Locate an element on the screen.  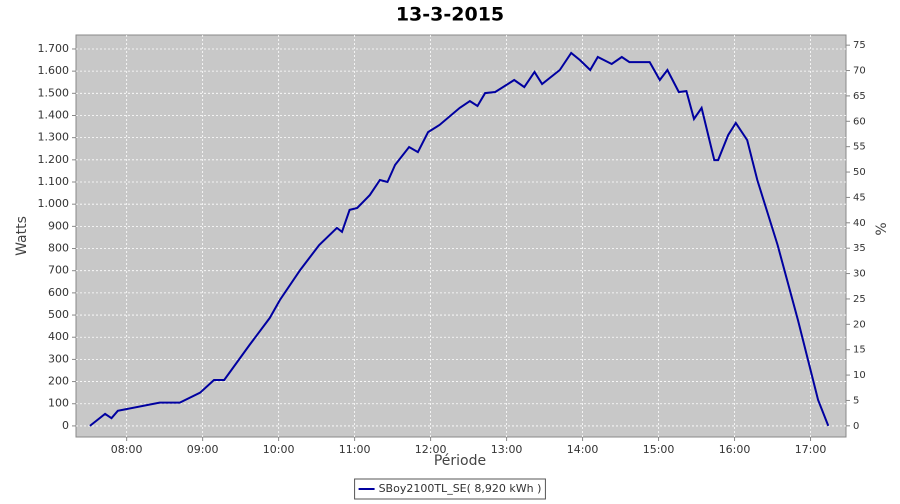
y2-tick-label: 20 is located at coordinates (859, 324).